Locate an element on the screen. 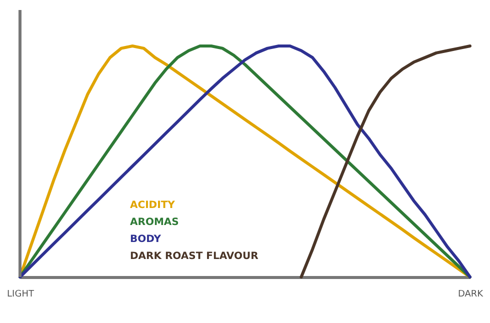 The image size is (490, 323). text: ACIDITY is located at coordinates (153, 205).